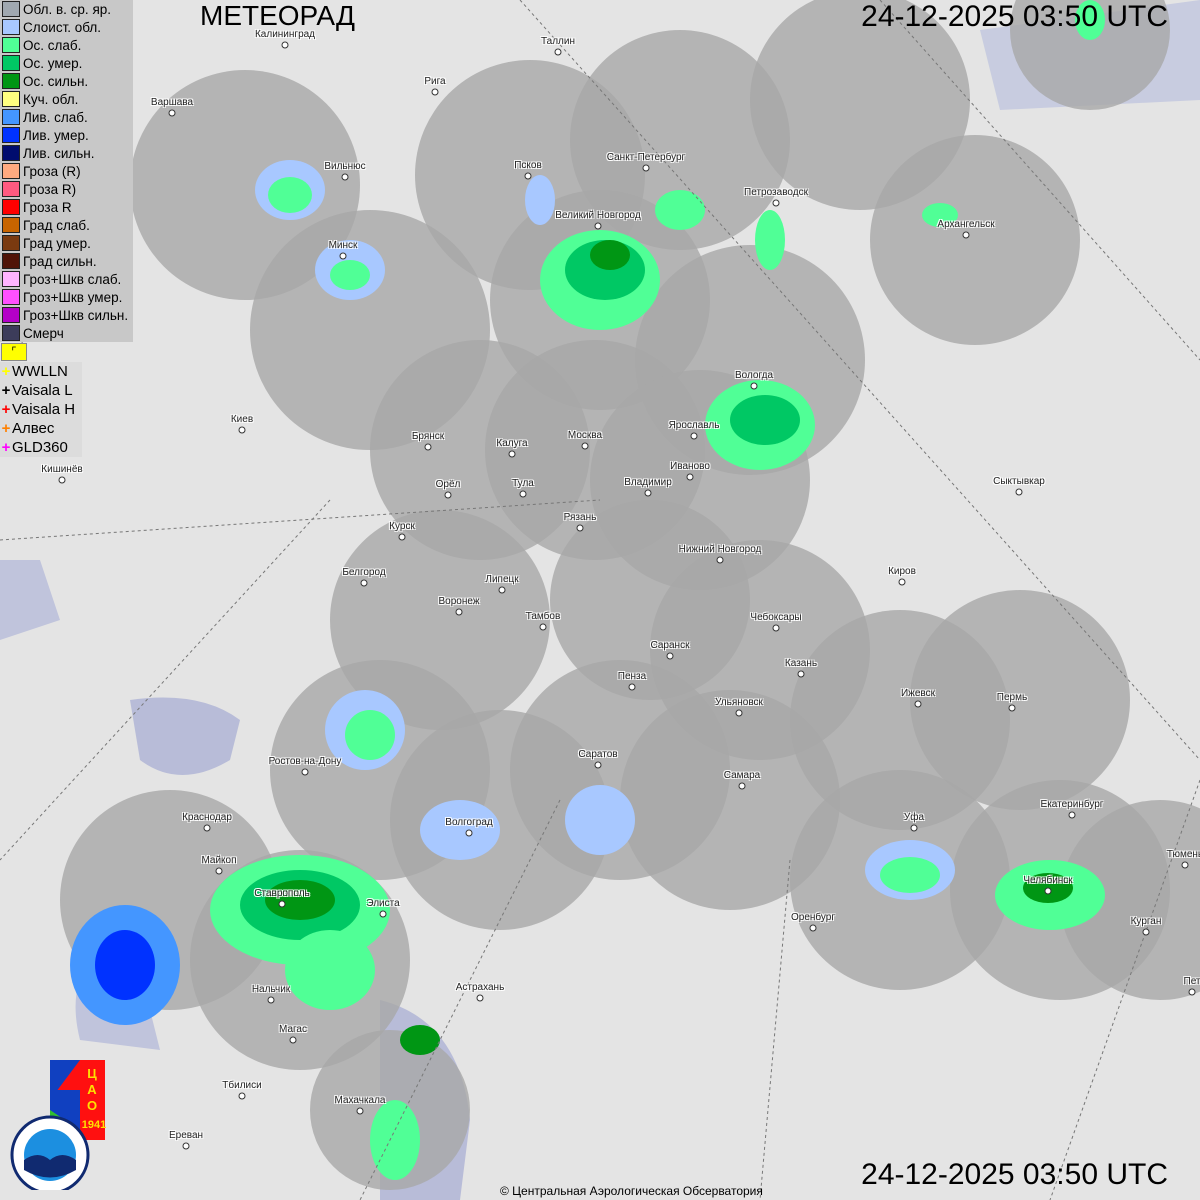  I want to click on legend-item: Гроз+Шкв слаб., so click(66, 279).